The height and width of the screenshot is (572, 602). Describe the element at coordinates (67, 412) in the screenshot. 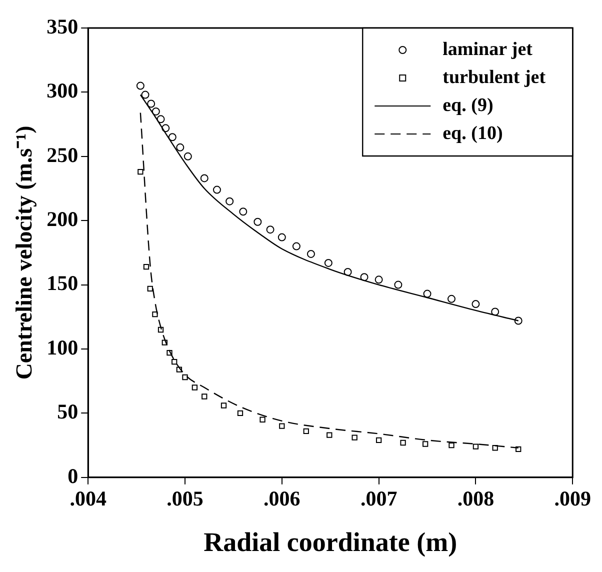

I see `y-tick-label: 50` at that location.